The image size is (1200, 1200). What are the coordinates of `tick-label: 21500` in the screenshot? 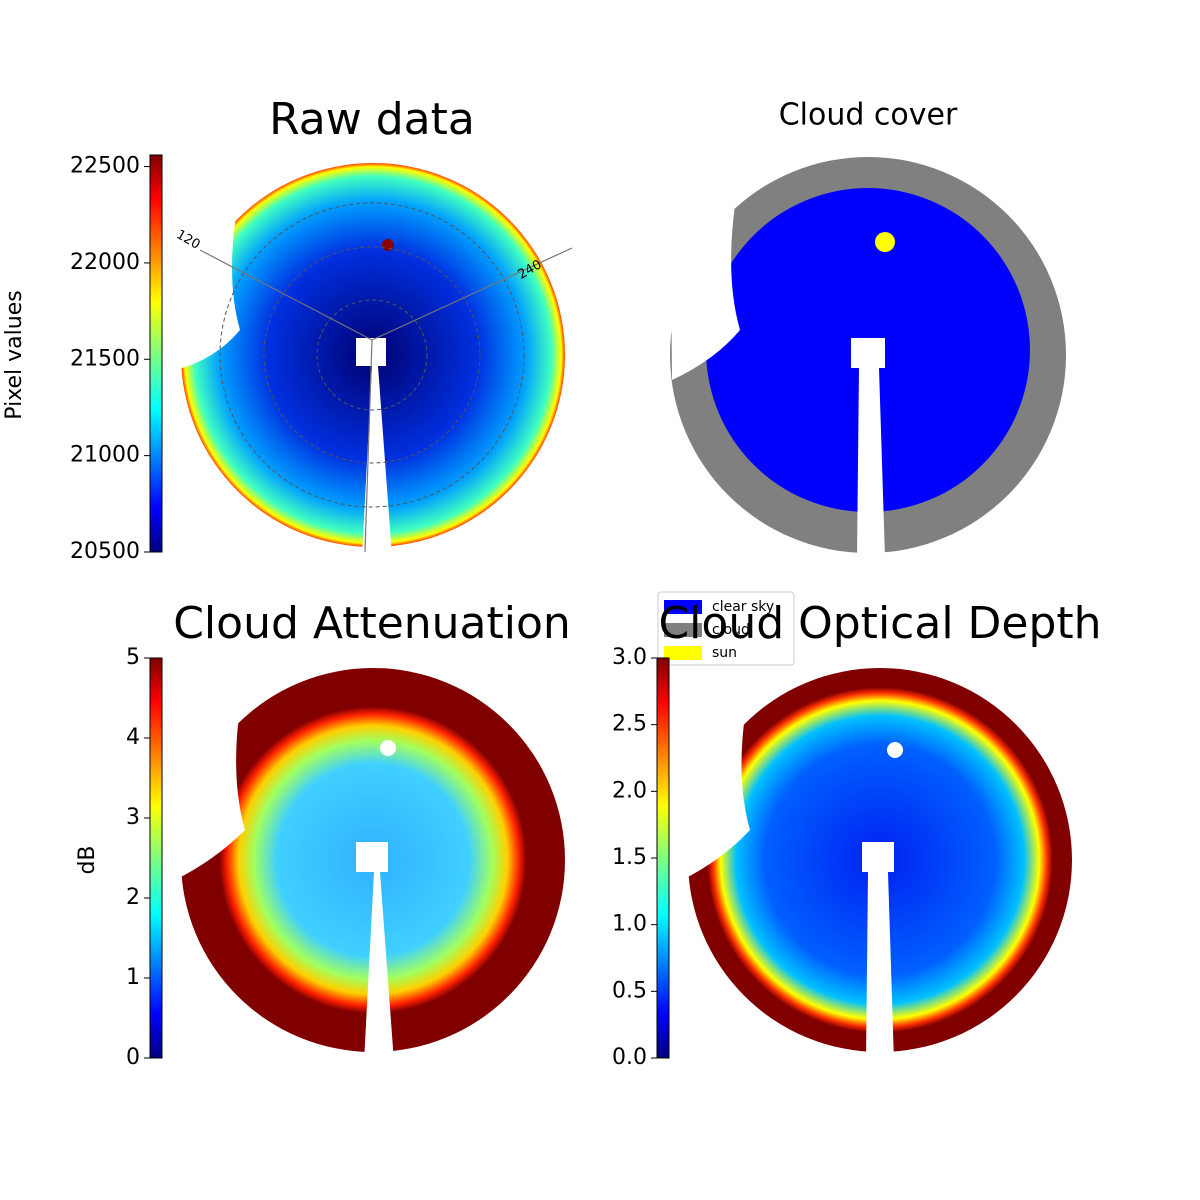 It's located at (105, 358).